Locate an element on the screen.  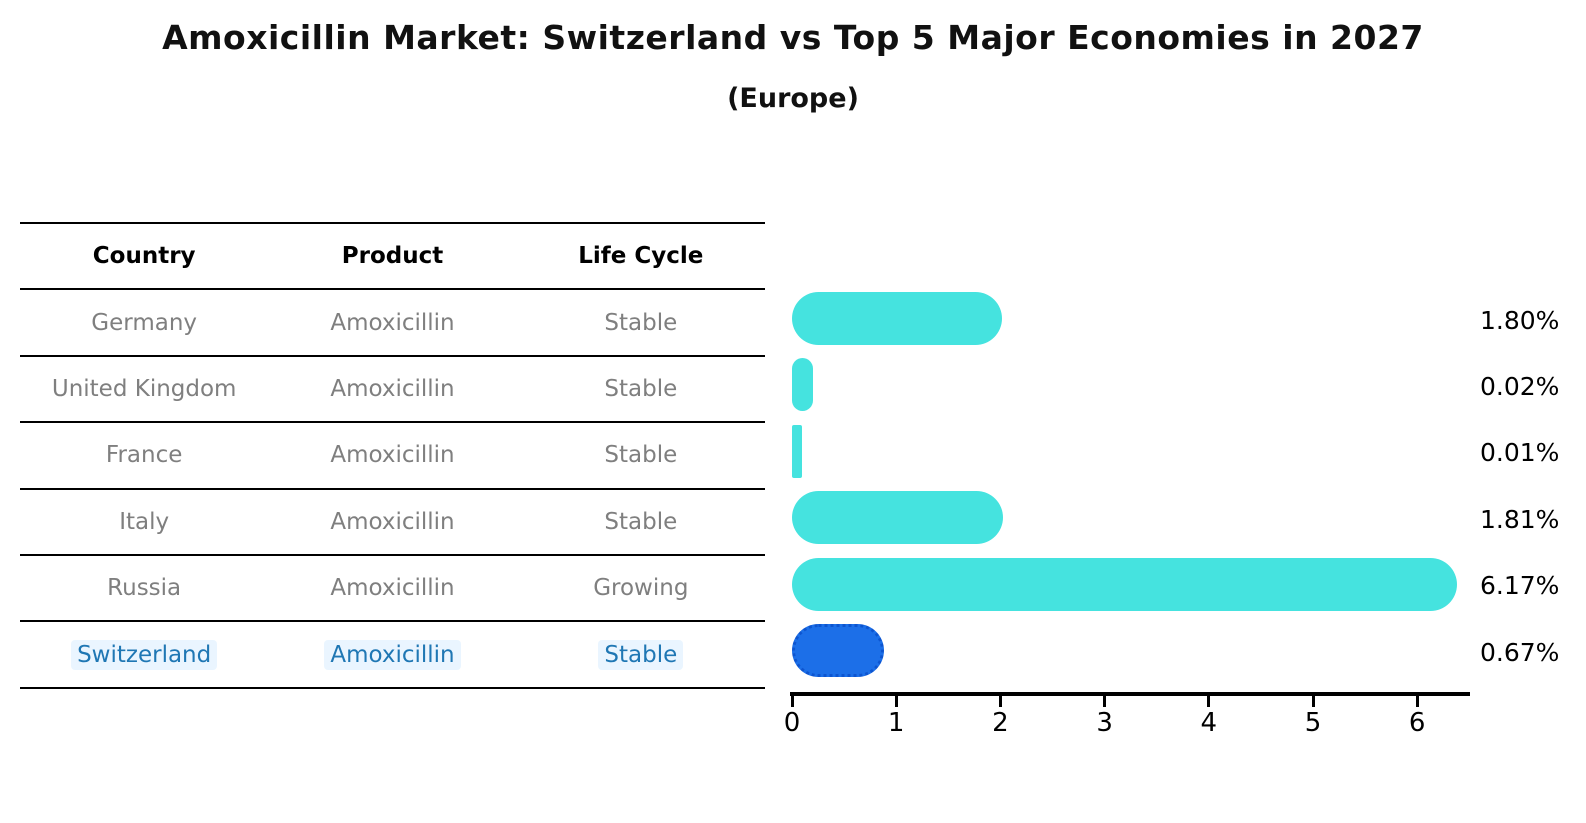
x-axis-tick-label: 6 is located at coordinates (1417, 723).